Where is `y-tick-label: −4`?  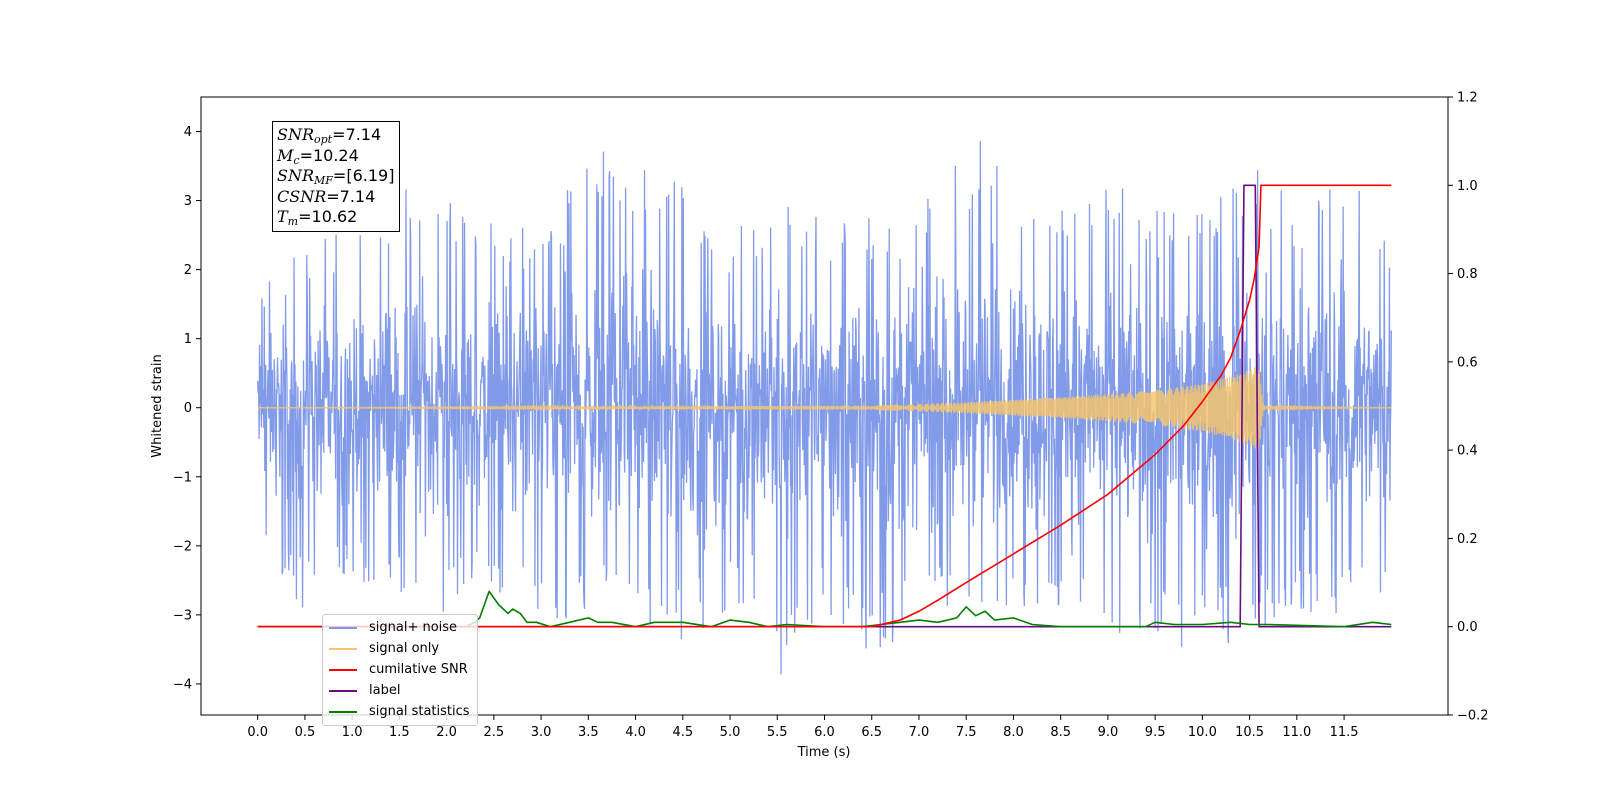 y-tick-label: −4 is located at coordinates (182, 684).